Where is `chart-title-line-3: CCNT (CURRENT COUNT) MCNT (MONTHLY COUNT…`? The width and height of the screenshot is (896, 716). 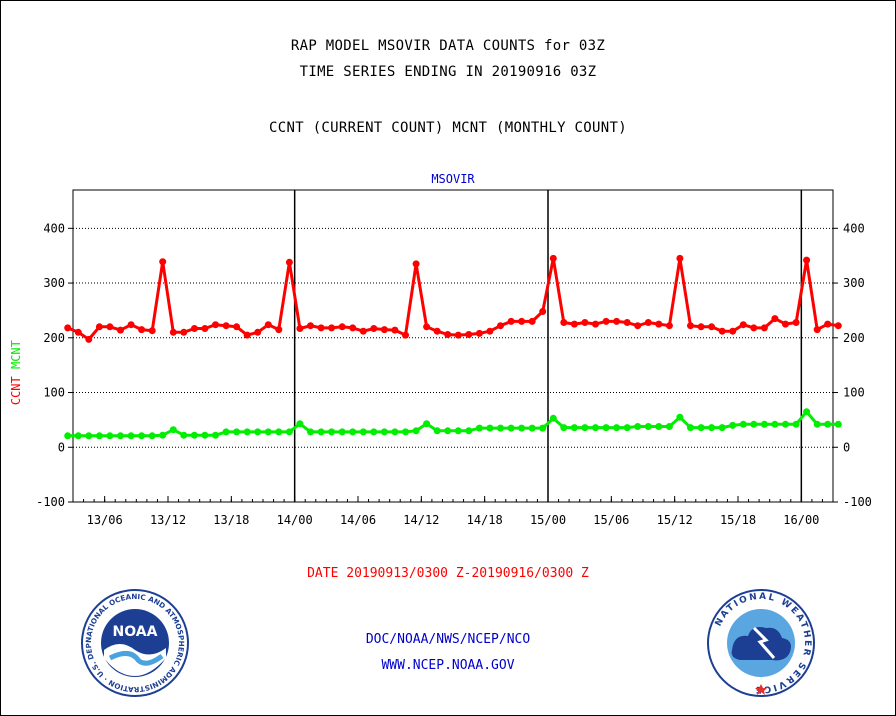
chart-title-line-3: CCNT (CURRENT COUNT) MCNT (MONTHLY COUNT… is located at coordinates (448, 128).